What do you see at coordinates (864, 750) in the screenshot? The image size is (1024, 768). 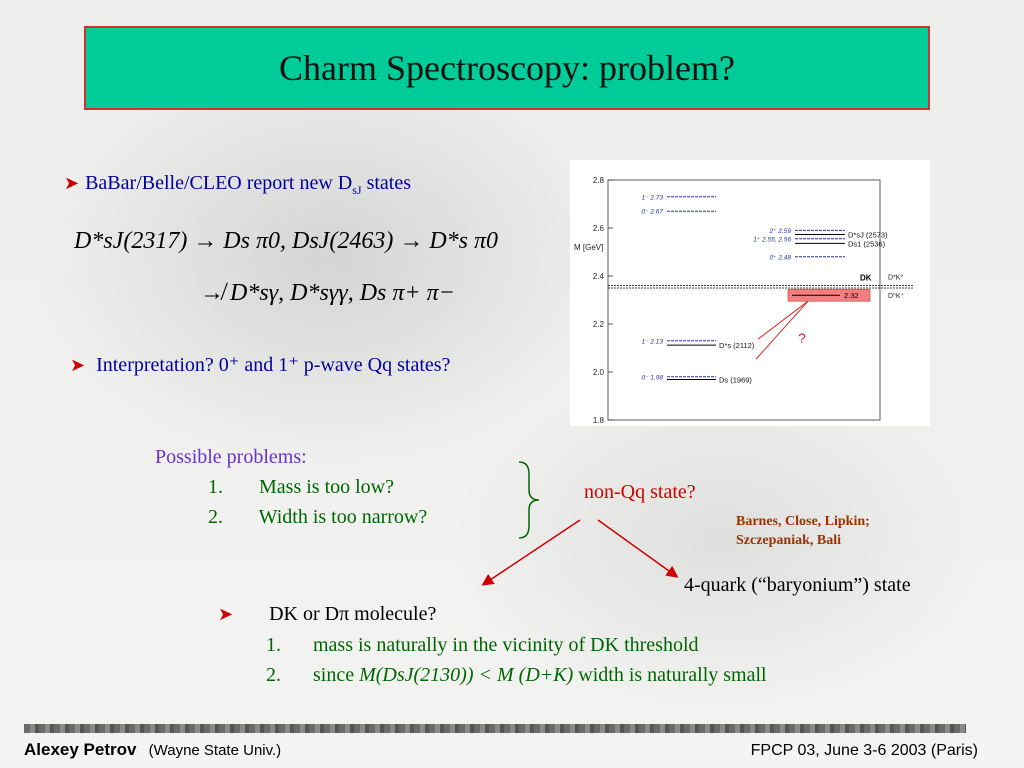 I see `footer-conference: FPCP 03, June 3-6 2003 (Paris)` at bounding box center [864, 750].